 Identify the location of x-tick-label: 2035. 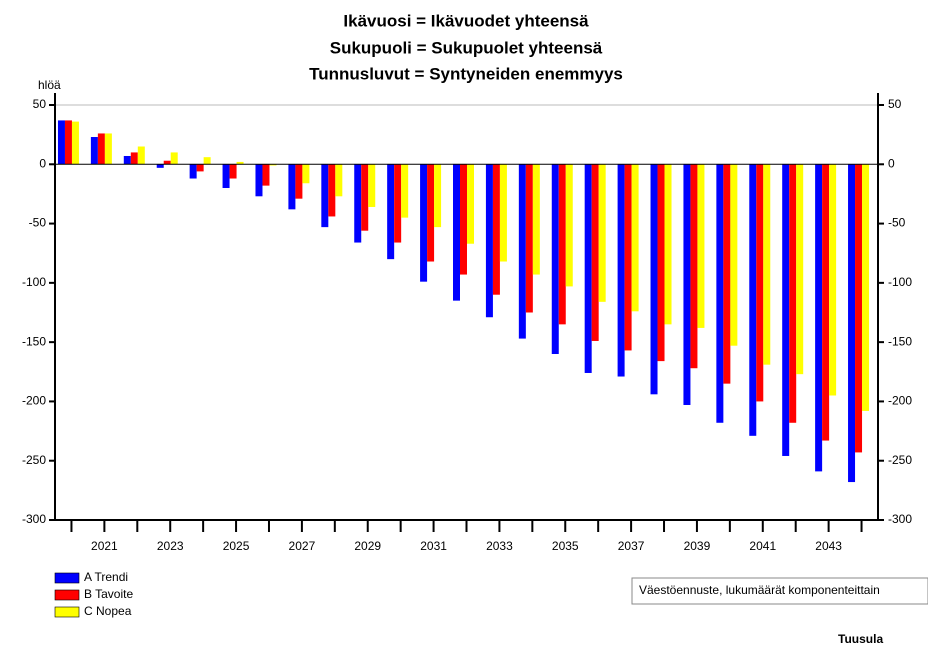
(565, 546).